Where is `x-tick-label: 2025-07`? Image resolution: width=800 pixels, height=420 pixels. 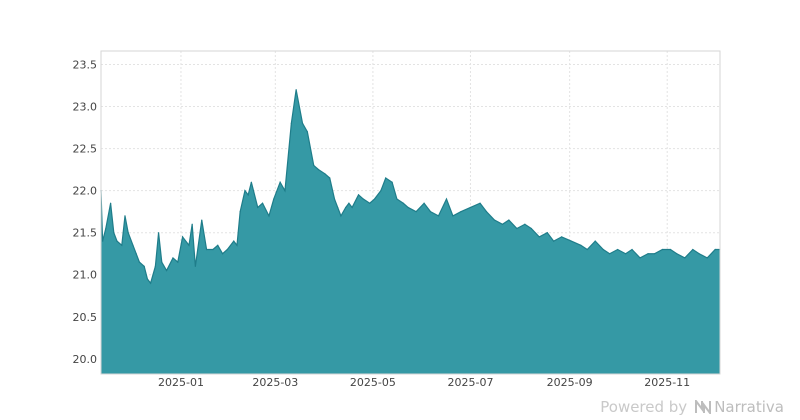
x-tick-label: 2025-07 is located at coordinates (470, 382).